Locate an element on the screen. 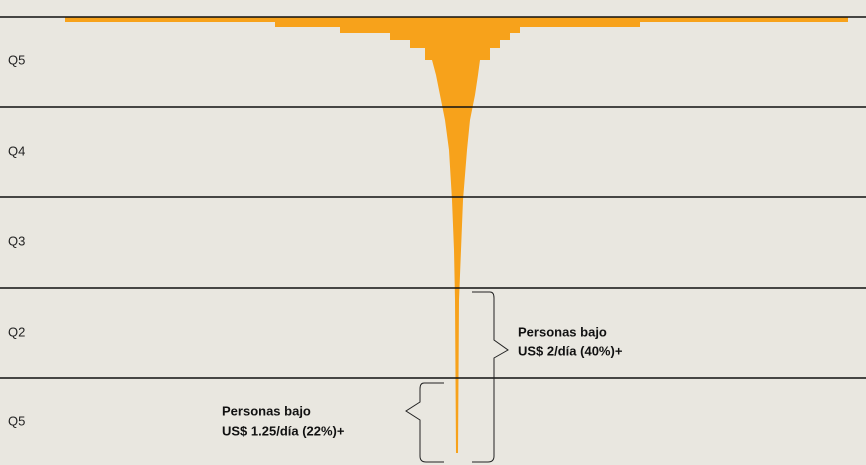 The image size is (866, 465). annotation: US$ 1.25/día (22%)+ is located at coordinates (283, 430).